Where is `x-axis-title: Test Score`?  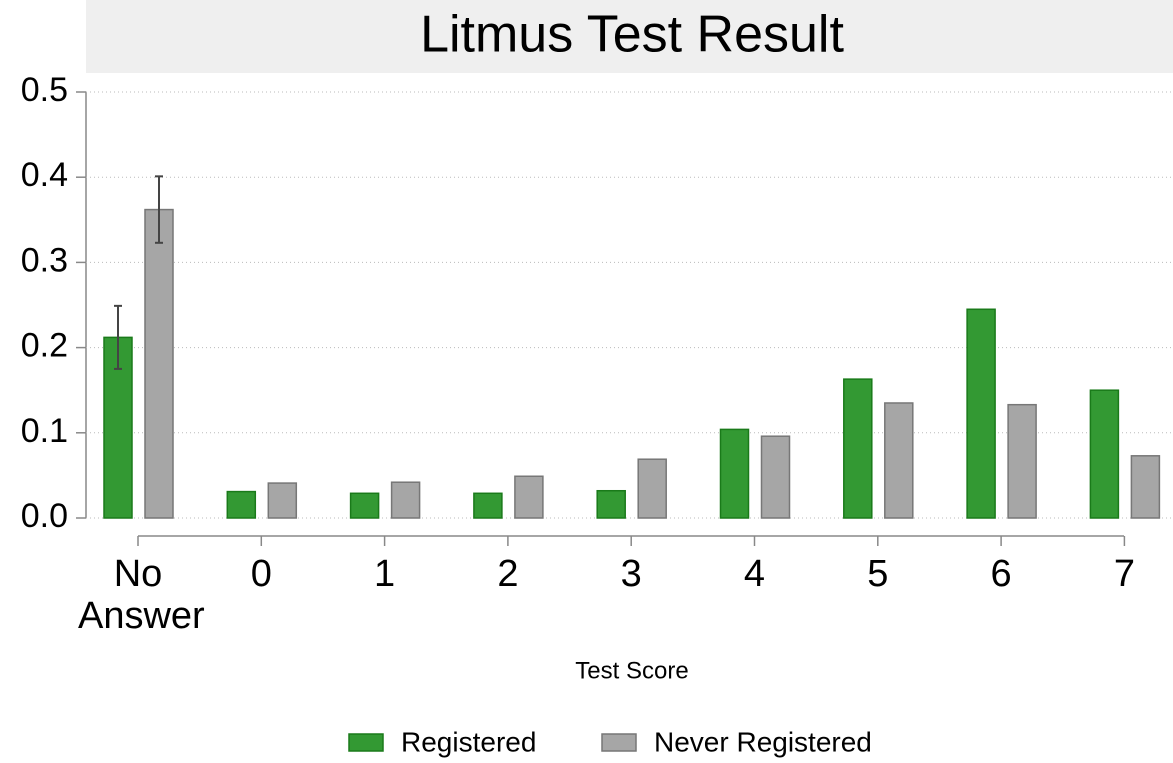 x-axis-title: Test Score is located at coordinates (631, 670).